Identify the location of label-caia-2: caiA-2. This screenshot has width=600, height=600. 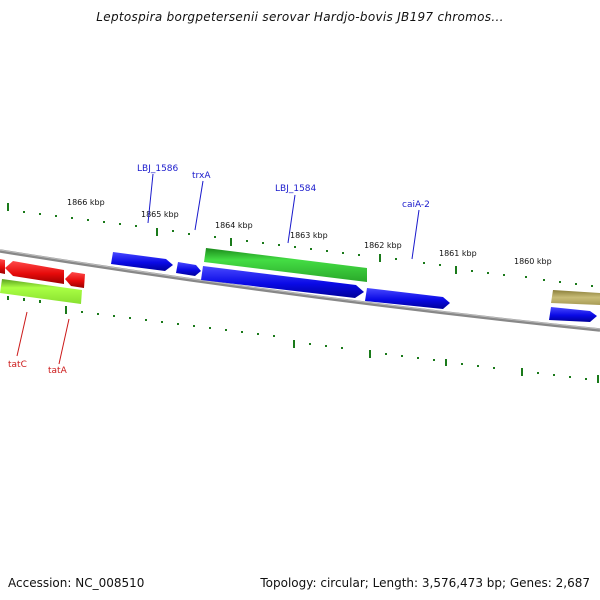
(416, 205).